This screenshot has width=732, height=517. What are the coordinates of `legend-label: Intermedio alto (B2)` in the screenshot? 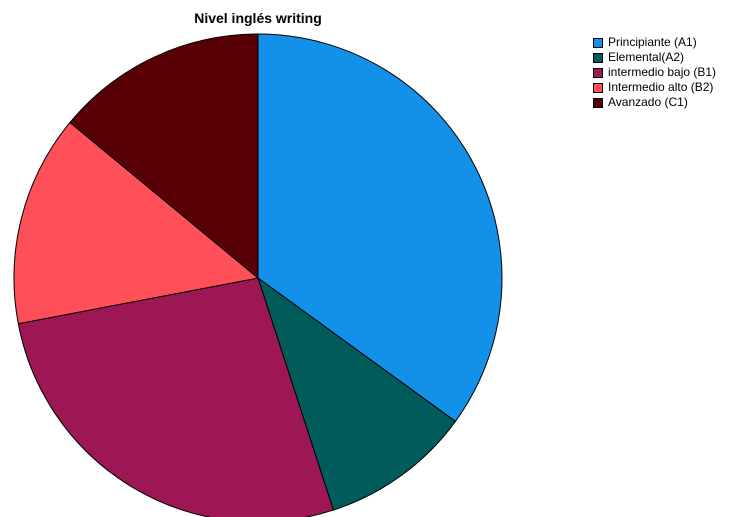 It's located at (661, 87).